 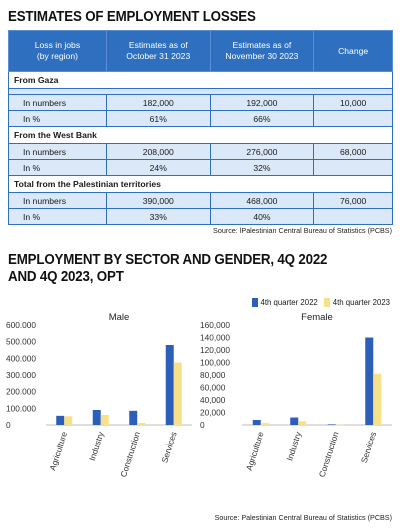 What do you see at coordinates (200, 118) in the screenshot?
I see `table-row: In % 61% 66%` at bounding box center [200, 118].